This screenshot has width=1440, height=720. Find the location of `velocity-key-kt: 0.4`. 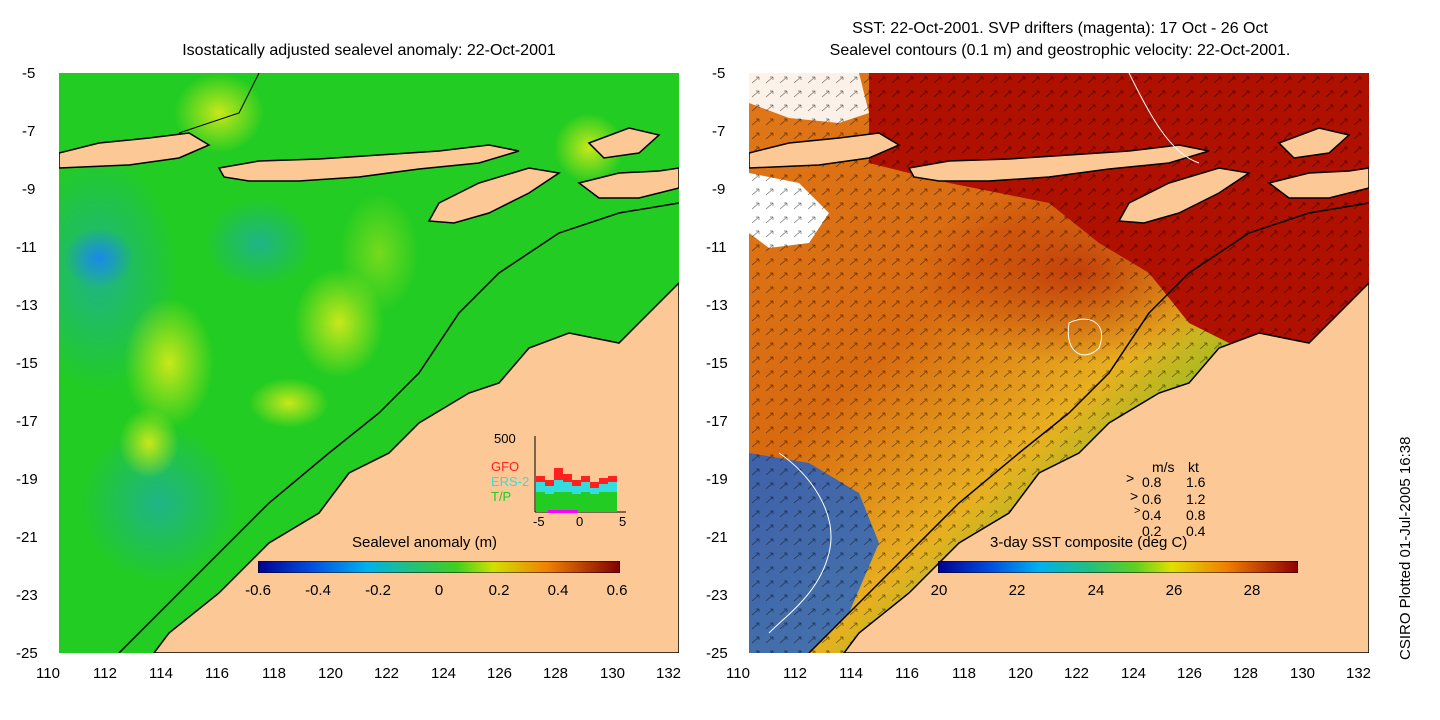

velocity-key-kt: 0.4 is located at coordinates (1196, 531).